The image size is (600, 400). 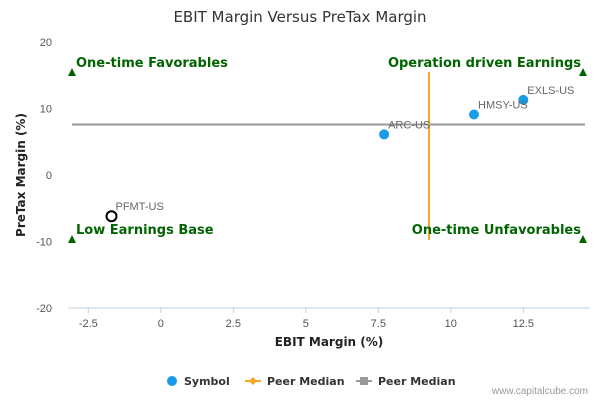 I want to click on x-tick-label: 0, so click(x=161, y=324).